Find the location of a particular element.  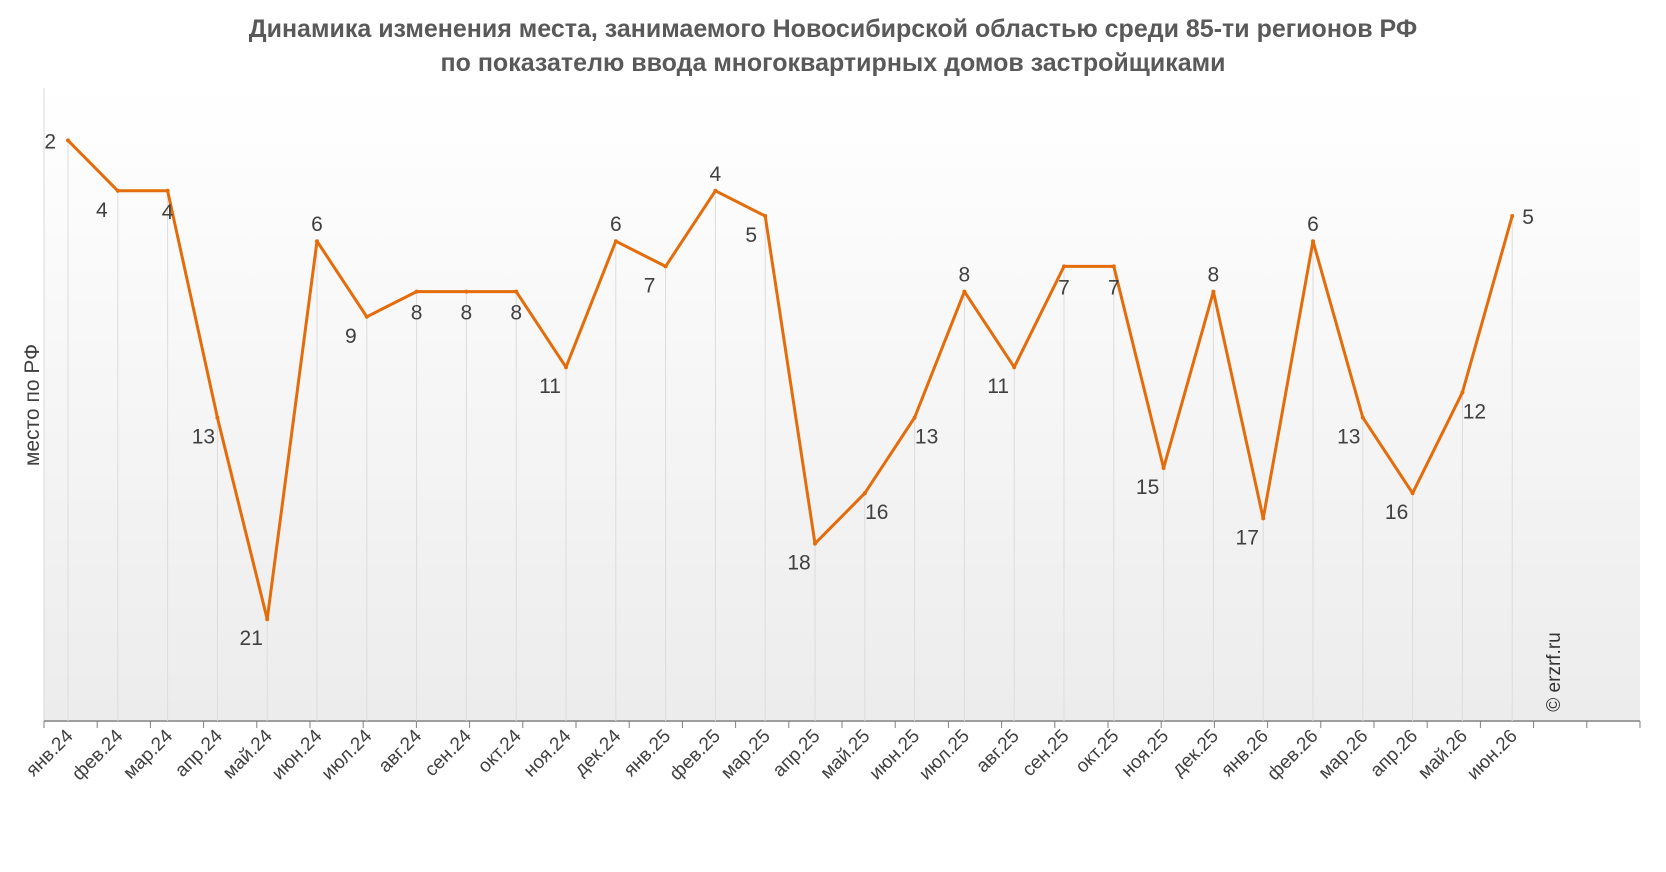

data-label-окт.24: 8 is located at coordinates (516, 313).